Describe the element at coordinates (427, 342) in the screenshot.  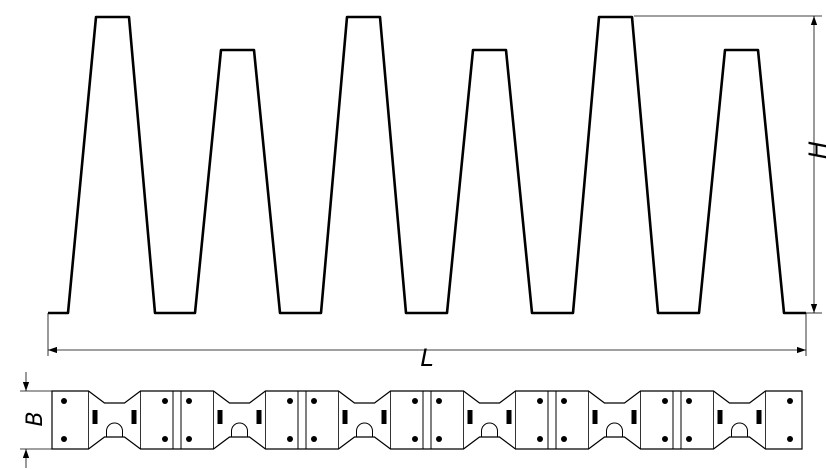
I see `length-dimension: L` at that location.